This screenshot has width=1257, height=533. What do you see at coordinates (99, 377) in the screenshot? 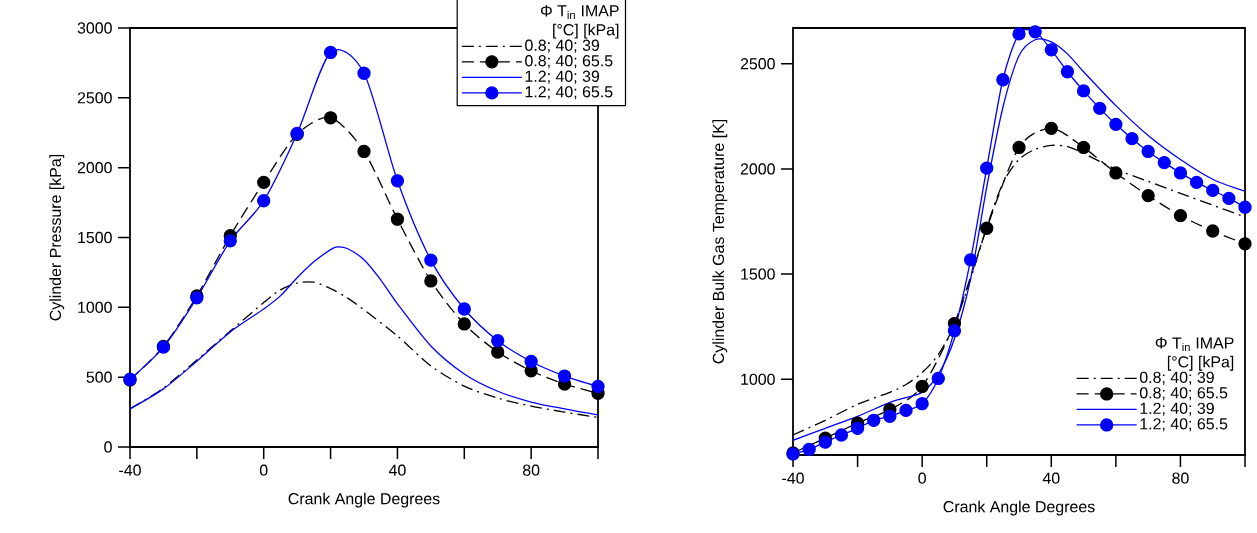
I see `y-tick-label: 500` at bounding box center [99, 377].